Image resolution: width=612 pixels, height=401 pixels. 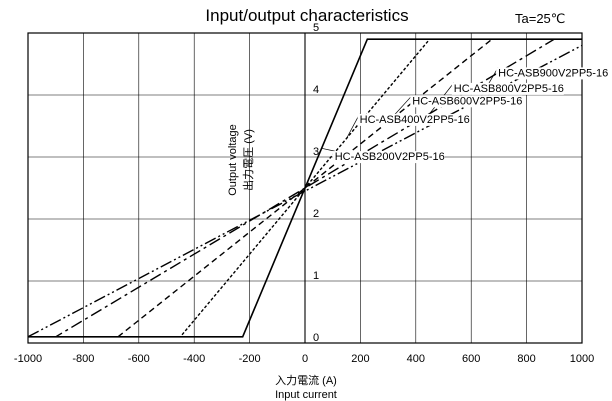 What do you see at coordinates (471, 359) in the screenshot?
I see `x-tick-label: 600` at bounding box center [471, 359].